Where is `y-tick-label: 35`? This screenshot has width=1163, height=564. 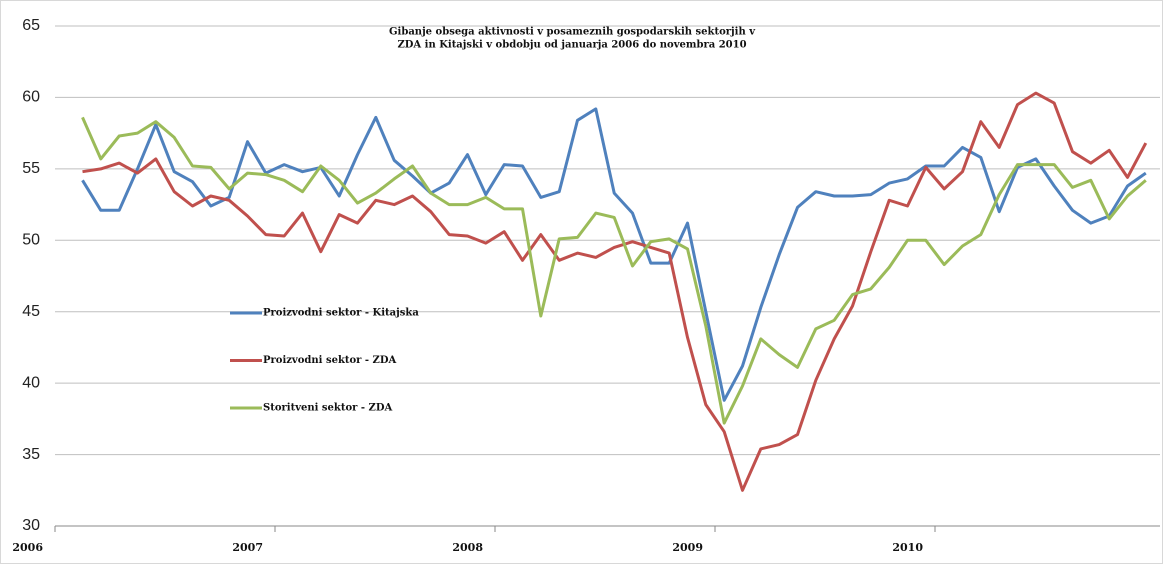 y-tick-label: 35 is located at coordinates (31, 454).